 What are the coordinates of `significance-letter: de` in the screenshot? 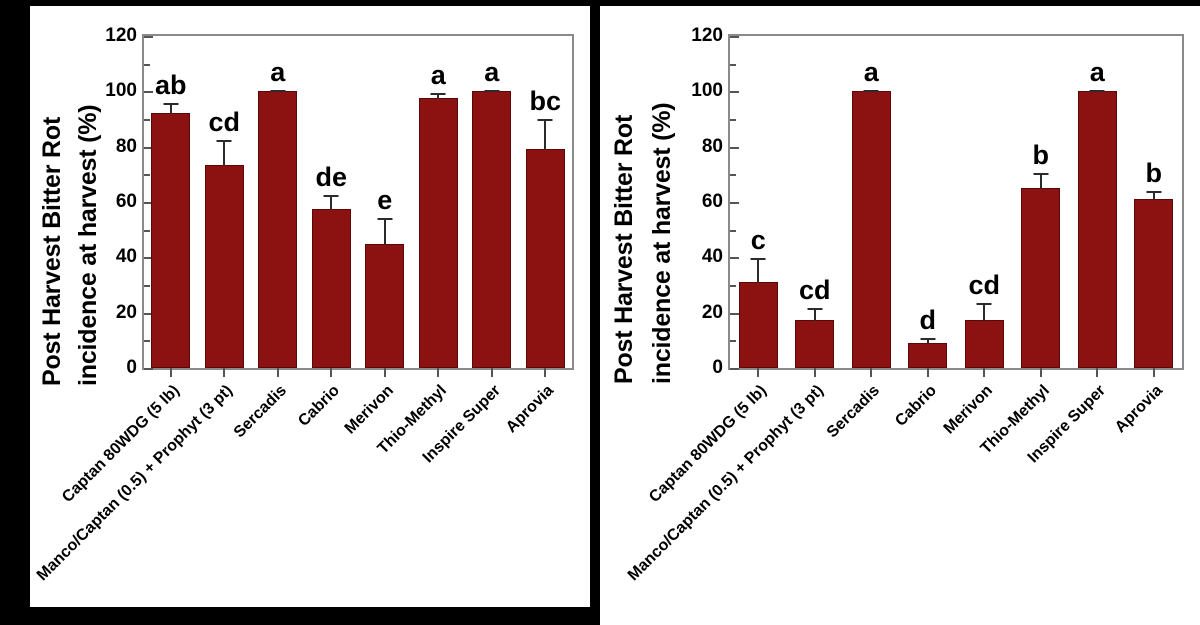 It's located at (331, 177).